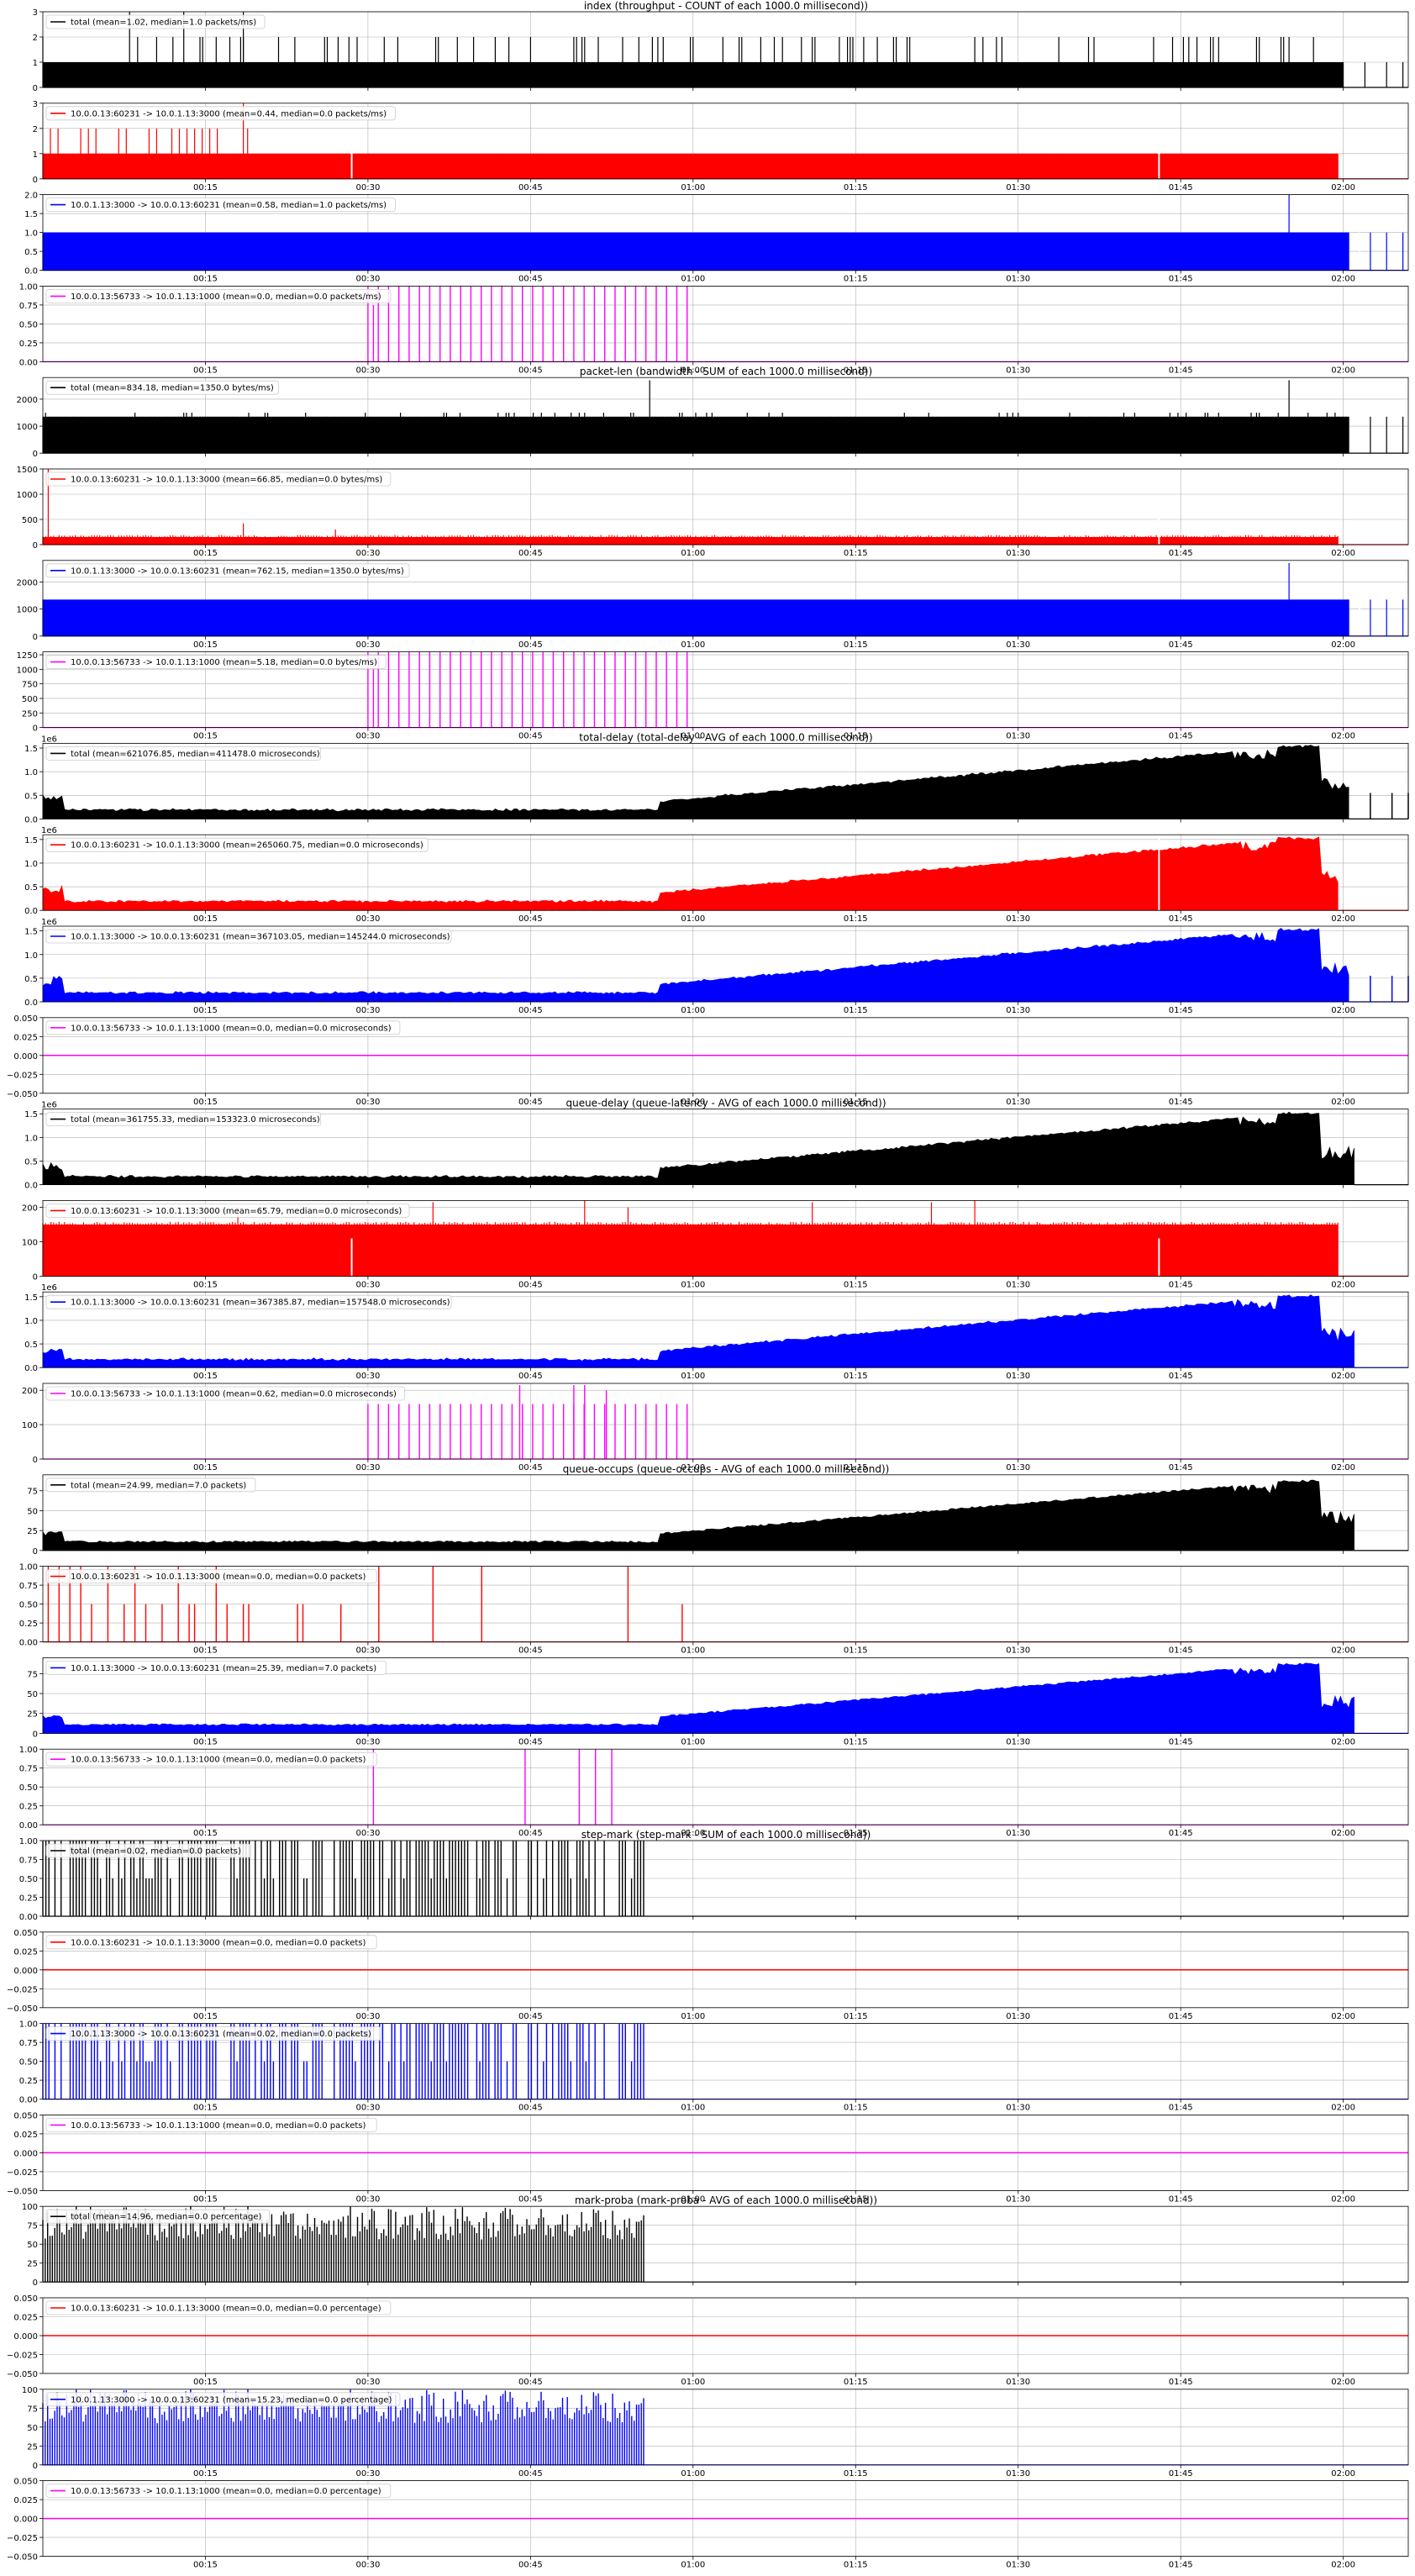 The height and width of the screenshot is (2576, 1415). I want to click on y-tick-label: 1000, so click(28, 427).